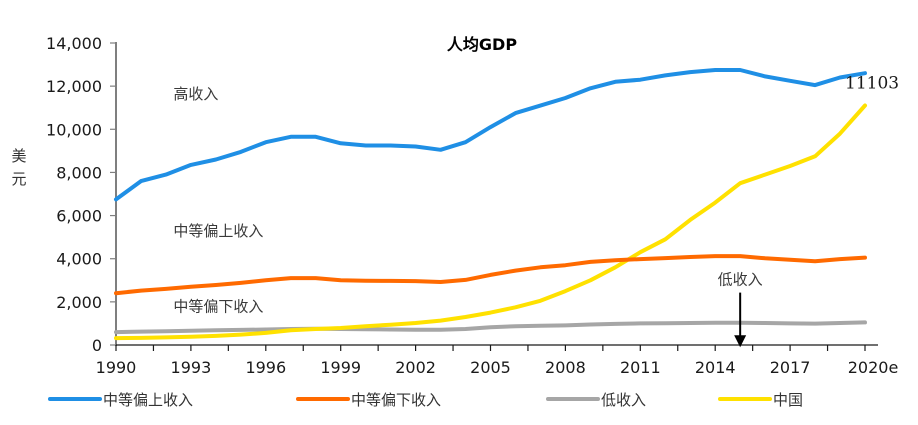  I want to click on y-tick-label: 4,000, so click(79, 259).